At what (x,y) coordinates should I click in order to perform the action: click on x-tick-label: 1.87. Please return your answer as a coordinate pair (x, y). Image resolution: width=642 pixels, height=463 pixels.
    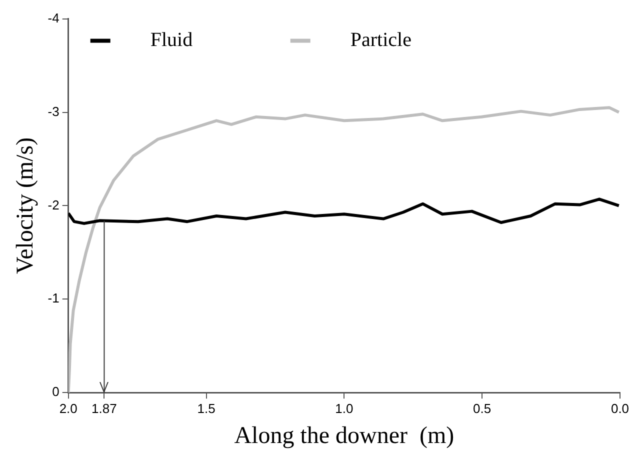
    Looking at the image, I should click on (104, 408).